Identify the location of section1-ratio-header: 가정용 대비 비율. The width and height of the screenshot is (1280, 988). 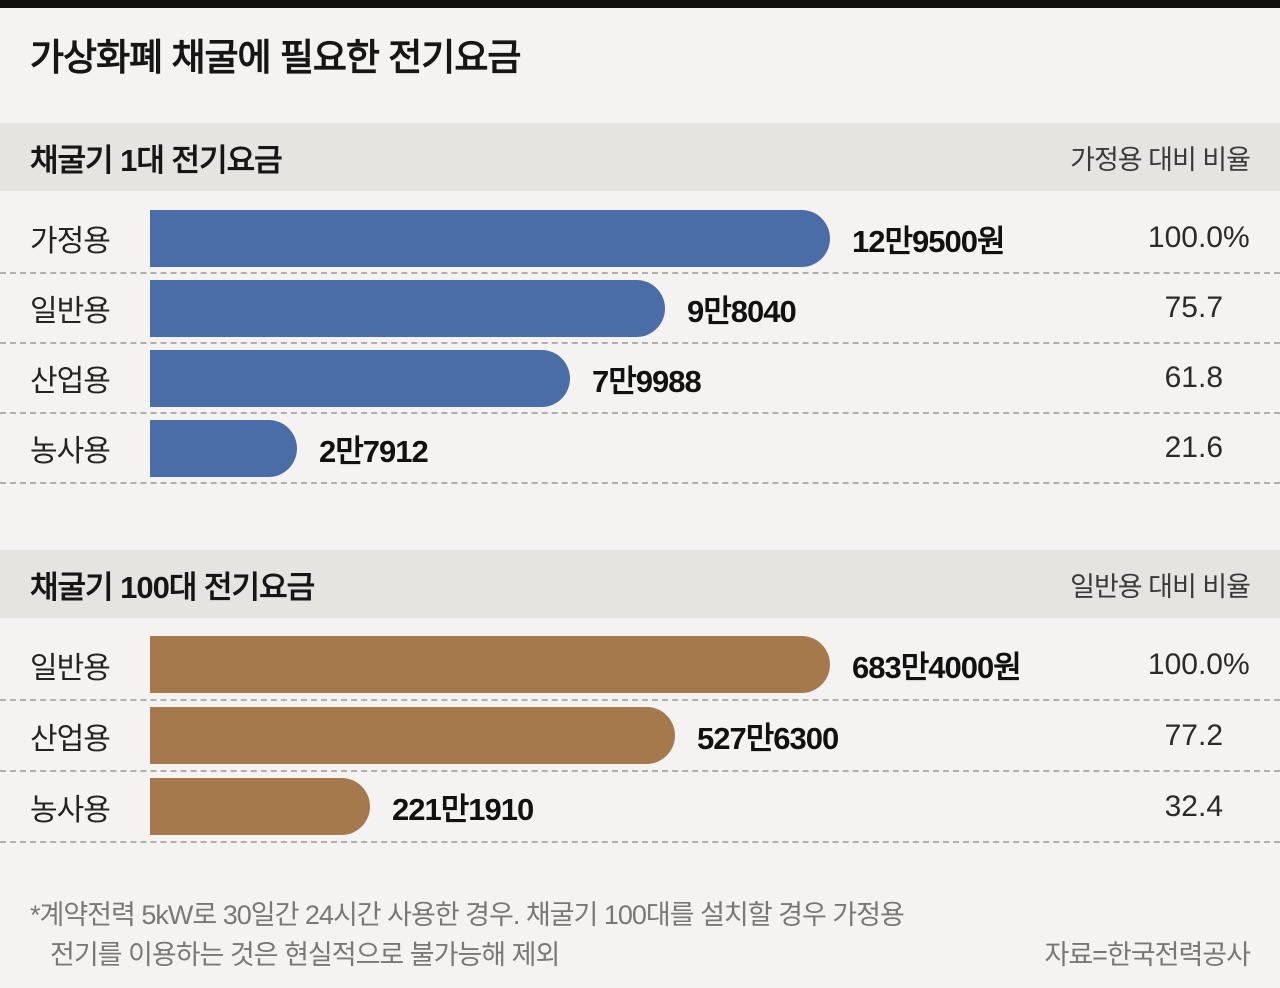
(1160, 159).